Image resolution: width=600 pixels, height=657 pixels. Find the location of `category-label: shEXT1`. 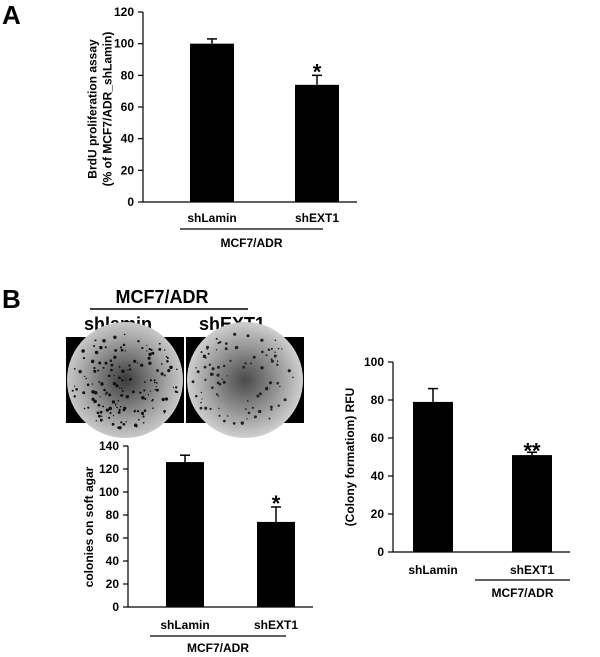

category-label: shEXT1 is located at coordinates (532, 570).